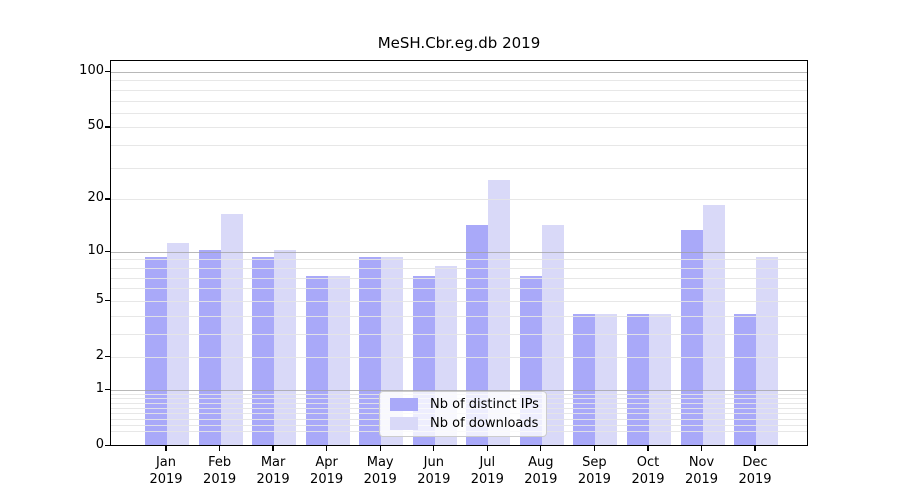 Image resolution: width=900 pixels, height=500 pixels. I want to click on x-tick-label-dec: Dec 2019, so click(755, 471).